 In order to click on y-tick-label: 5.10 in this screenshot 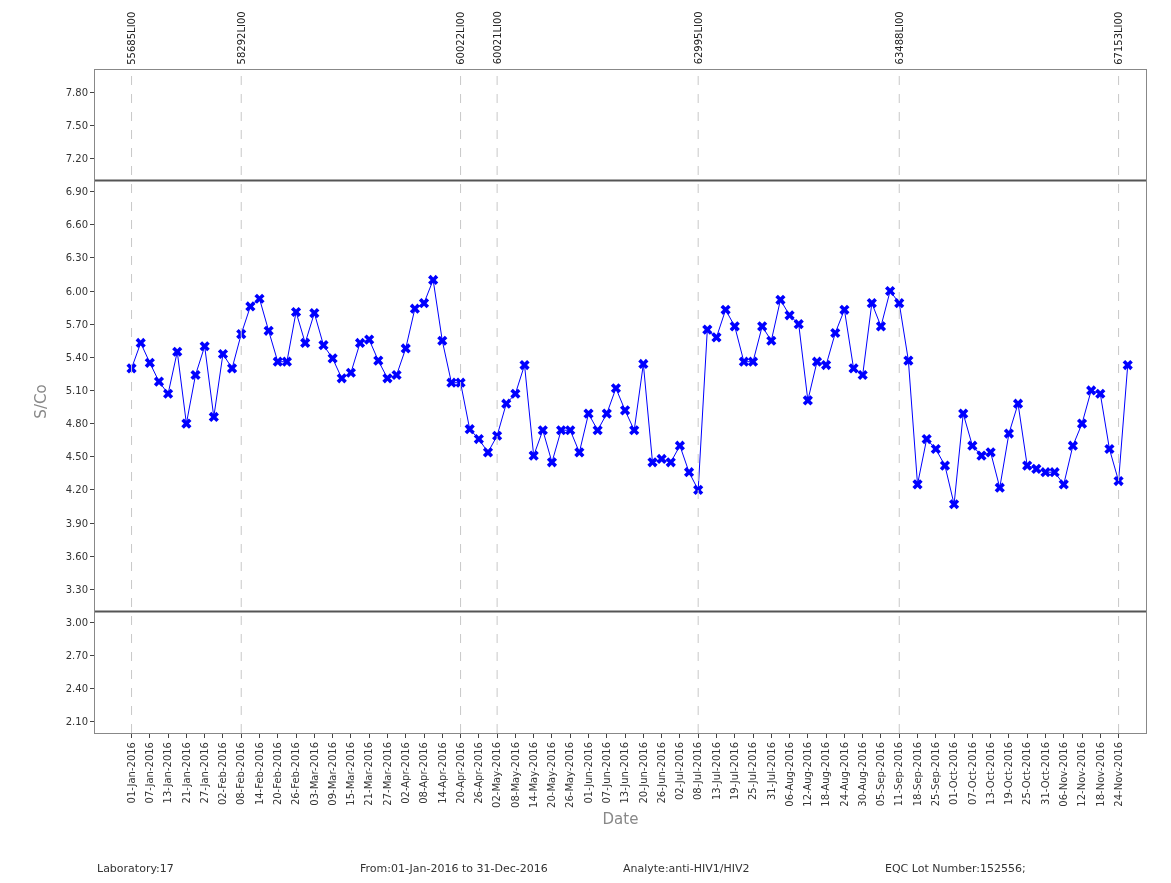, I will do `click(76, 390)`.